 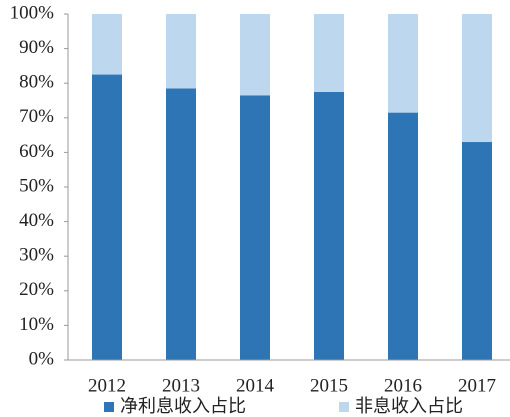 What do you see at coordinates (36, 151) in the screenshot?
I see `y-tick-label: 60%` at bounding box center [36, 151].